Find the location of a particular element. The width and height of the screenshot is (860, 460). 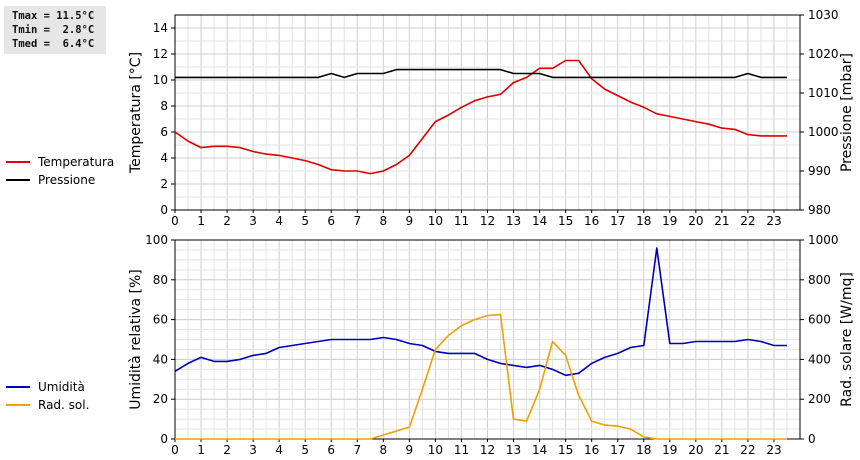

stat-tmax: Tmax = 11.5°C is located at coordinates (53, 16).